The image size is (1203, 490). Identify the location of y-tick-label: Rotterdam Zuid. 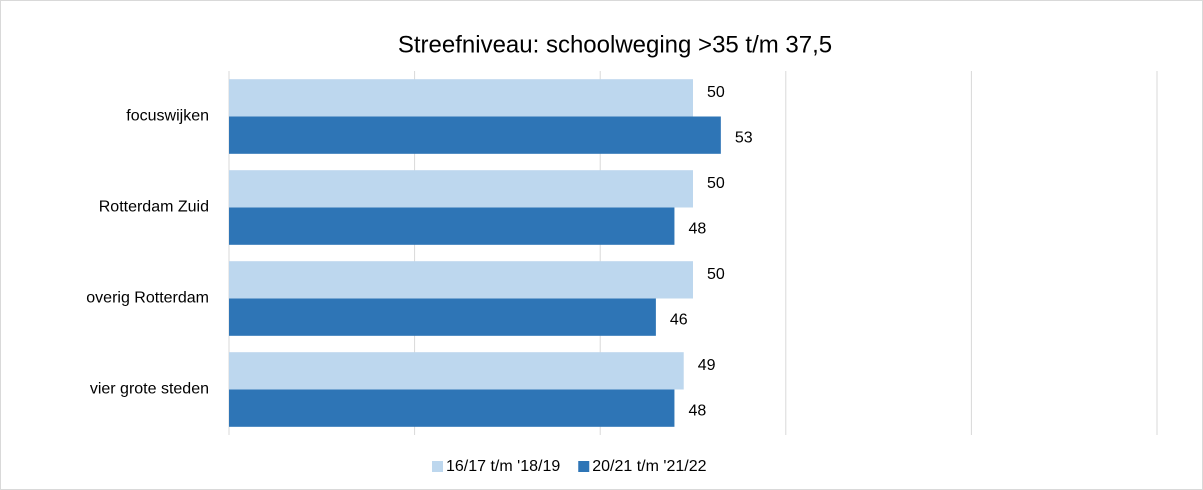
(154, 207).